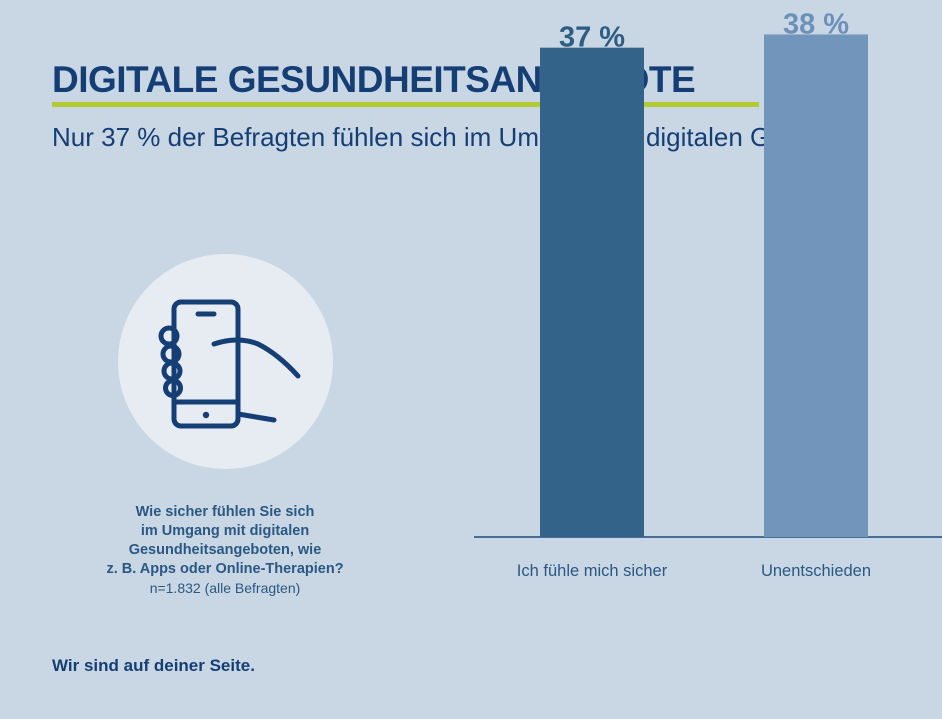 The height and width of the screenshot is (719, 942). I want to click on title-underline, so click(405, 104).